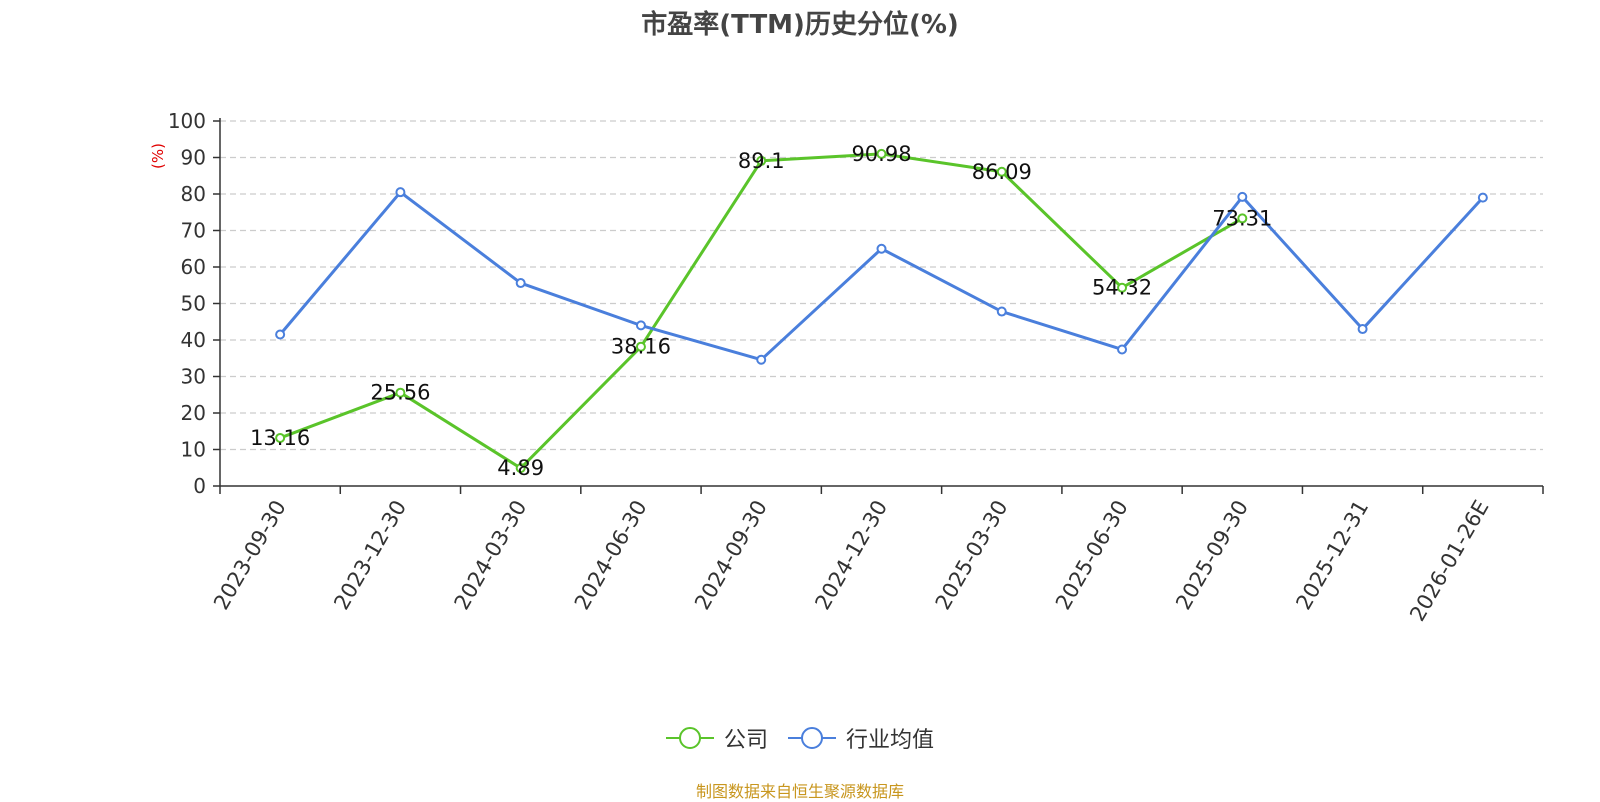  I want to click on y-tick-label: 90, so click(193, 158).